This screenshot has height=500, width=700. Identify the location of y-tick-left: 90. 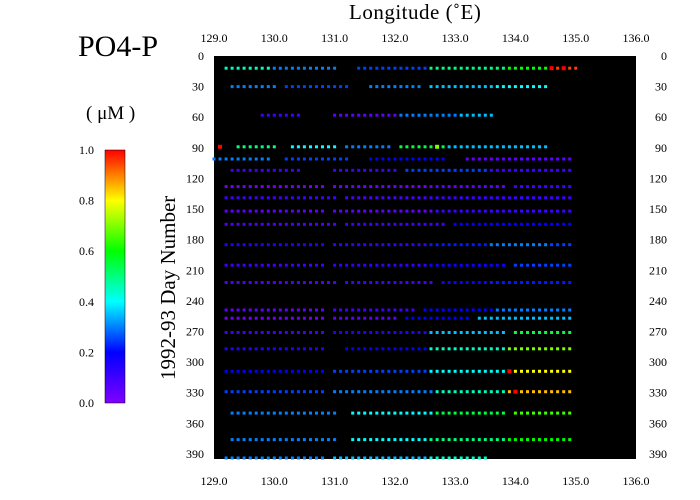
(198, 148).